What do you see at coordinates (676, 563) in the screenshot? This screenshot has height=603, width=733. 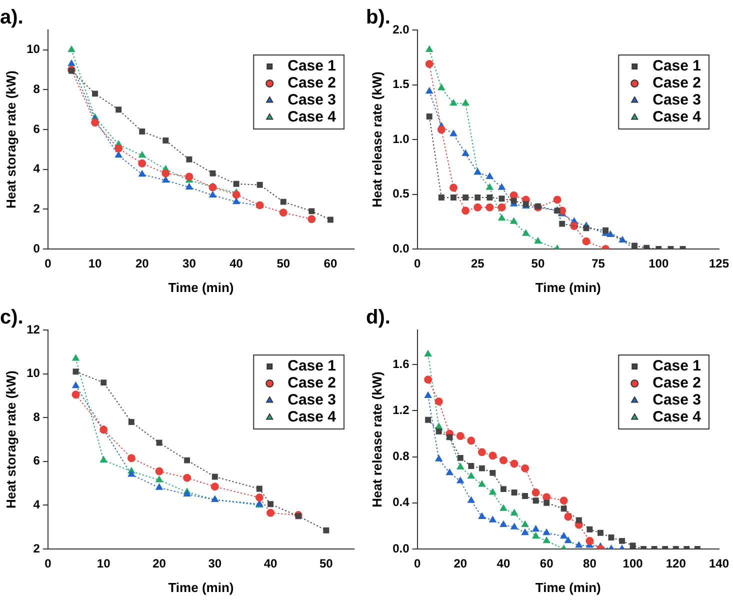 I see `x-tick-label: 120` at bounding box center [676, 563].